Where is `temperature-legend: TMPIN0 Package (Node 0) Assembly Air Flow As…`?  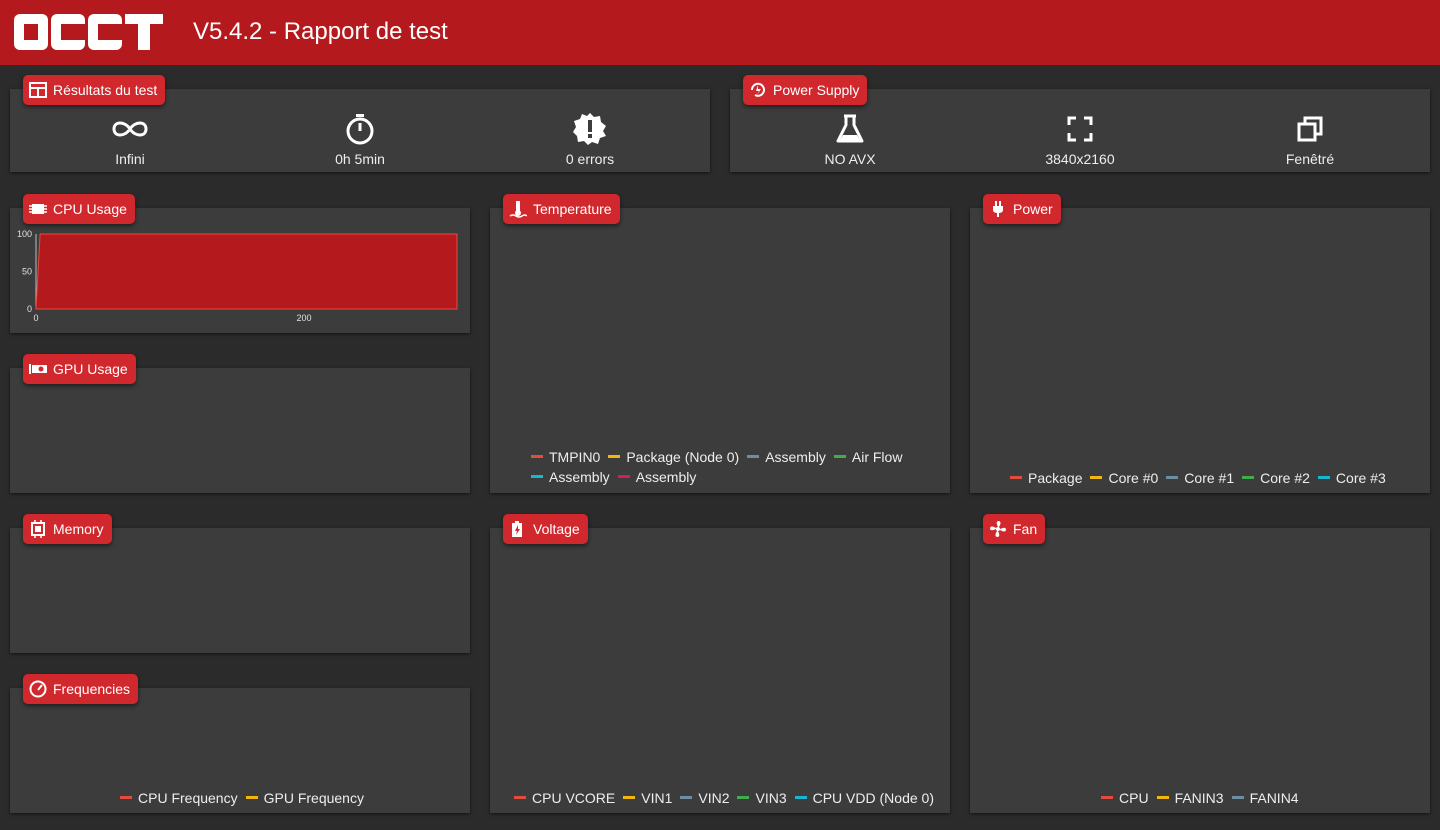 temperature-legend: TMPIN0 Package (Node 0) Assembly Air Flow As… is located at coordinates (736, 467).